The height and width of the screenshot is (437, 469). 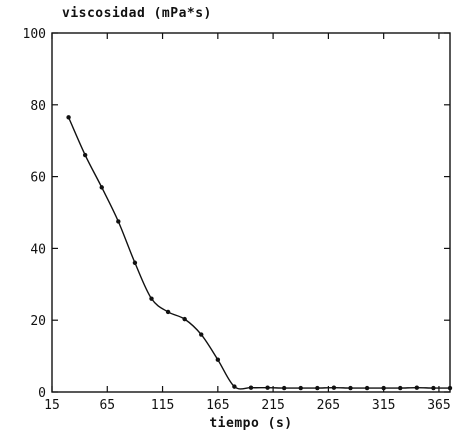 I want to click on x-tick-label: 215, so click(x=272, y=405).